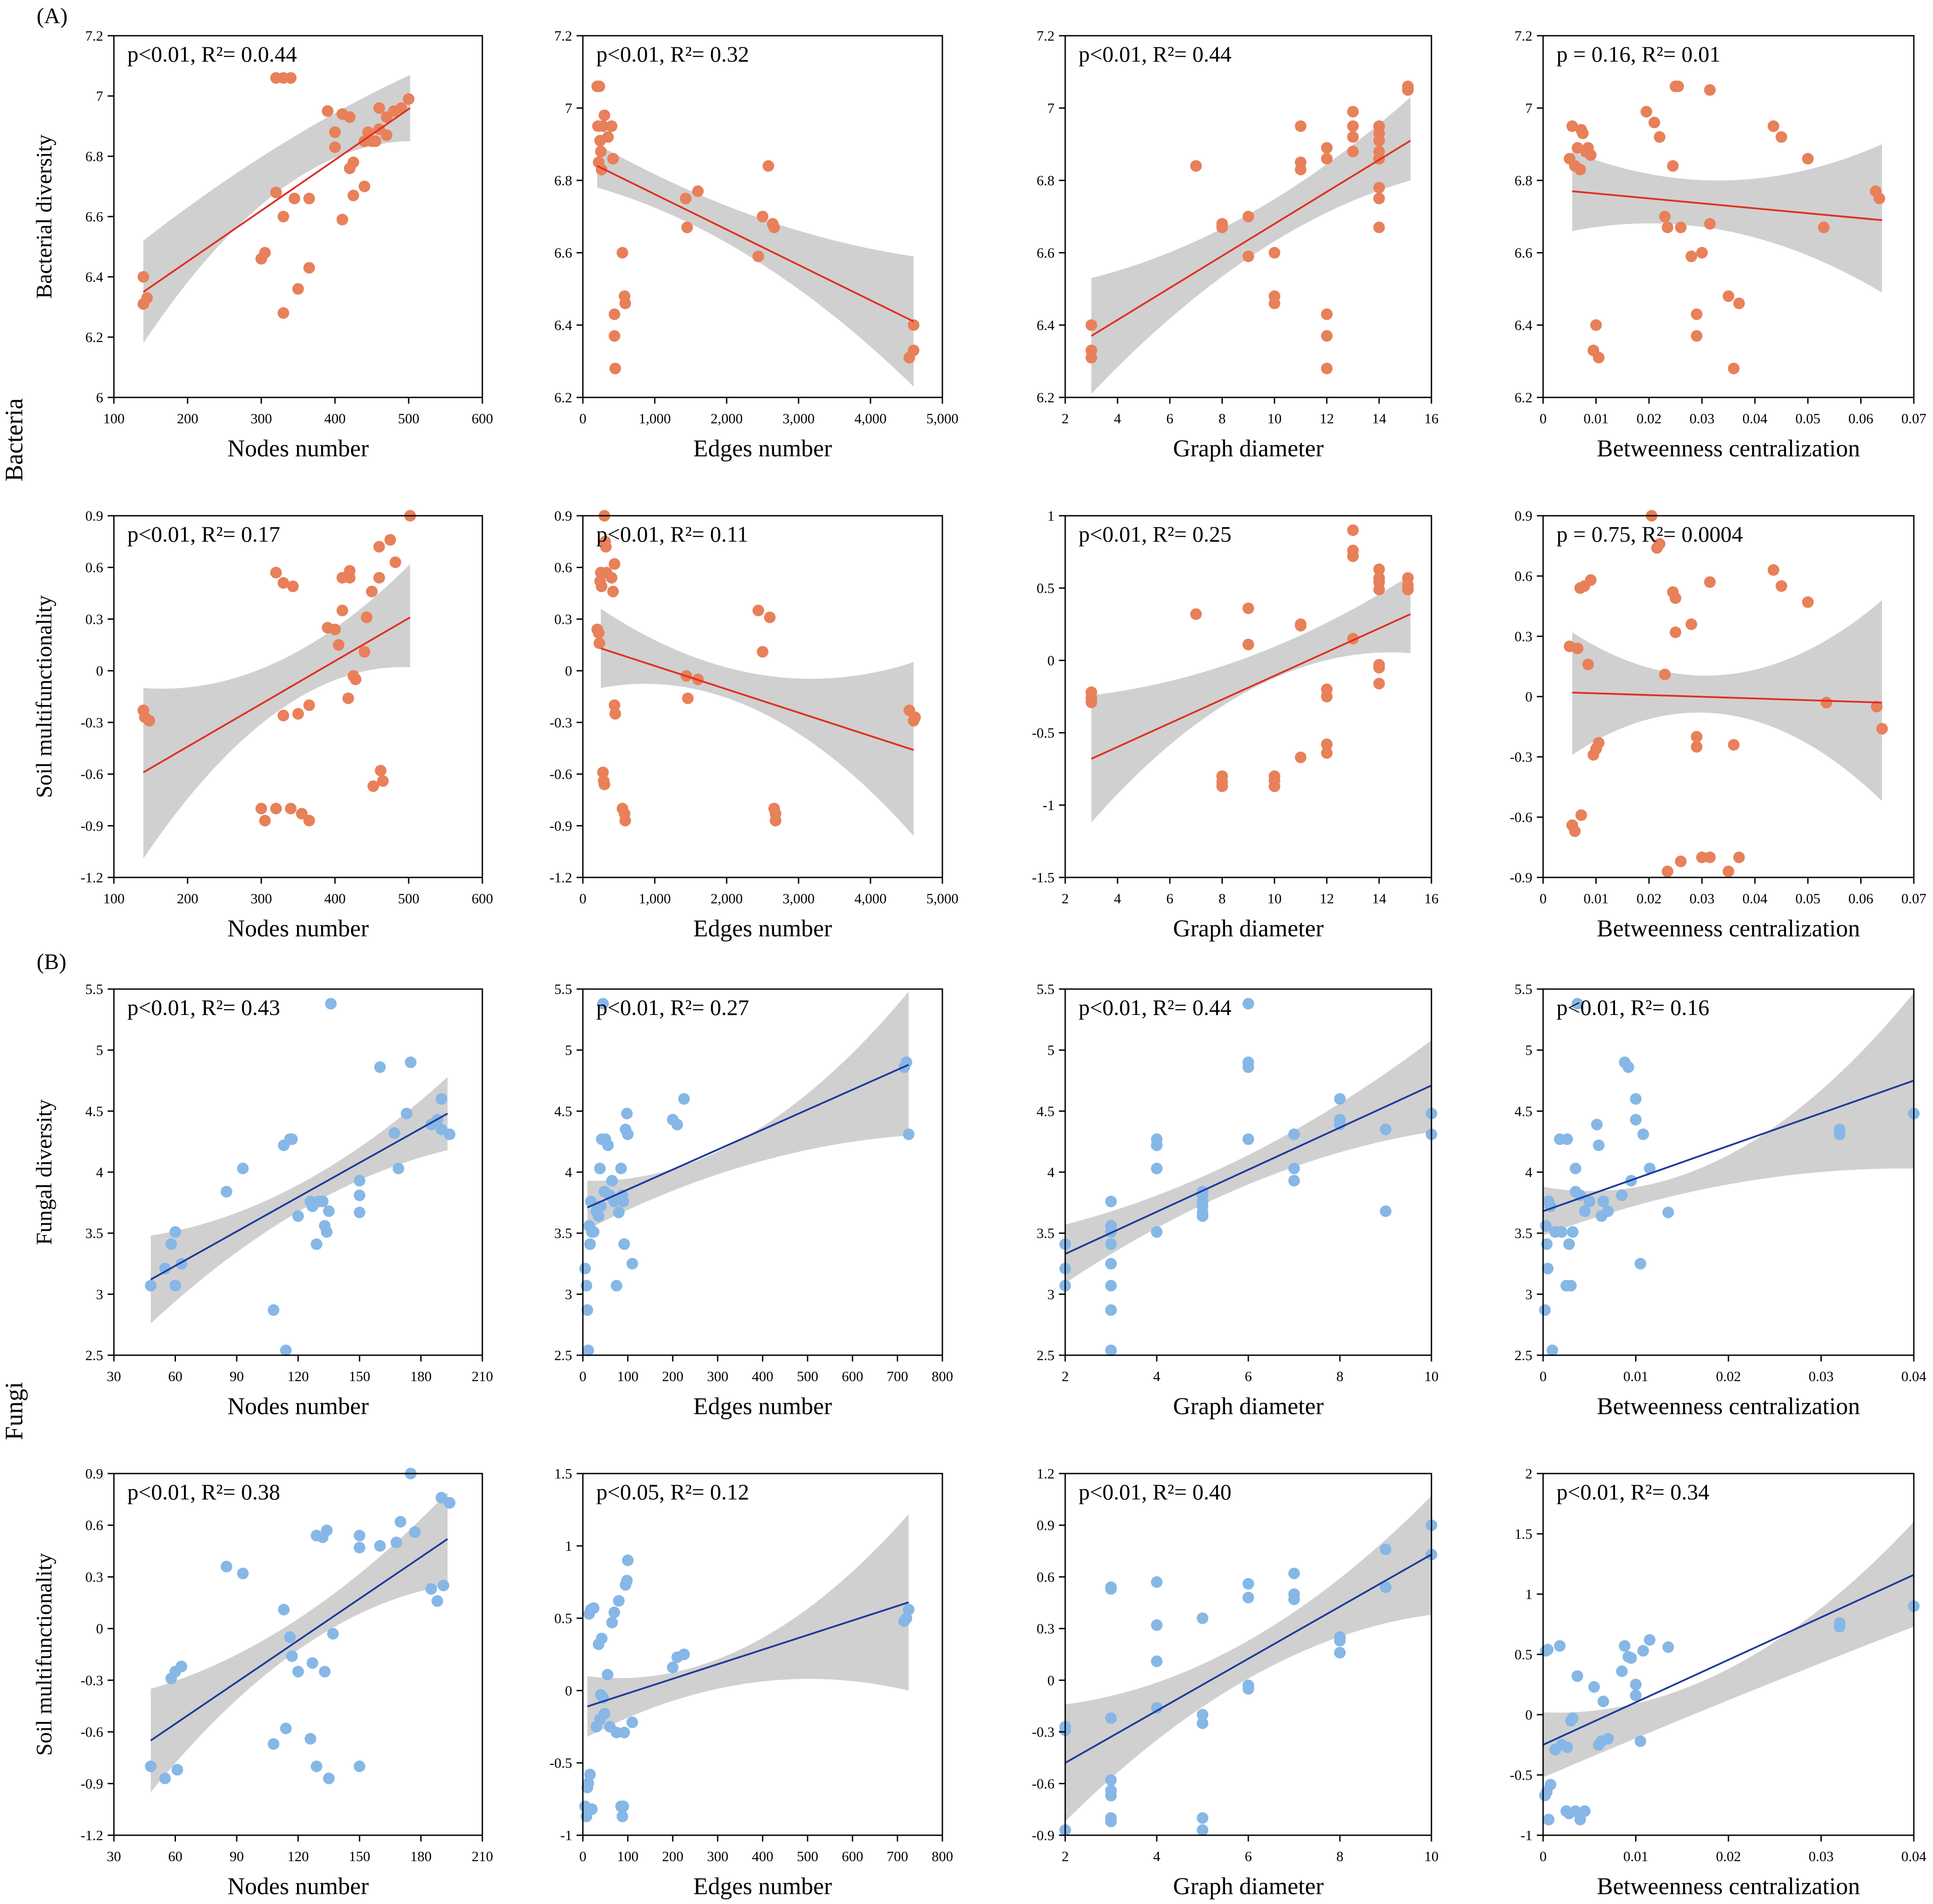 The image size is (1933, 1904). What do you see at coordinates (871, 898) in the screenshot?
I see `x-tick-label: 4,000` at bounding box center [871, 898].